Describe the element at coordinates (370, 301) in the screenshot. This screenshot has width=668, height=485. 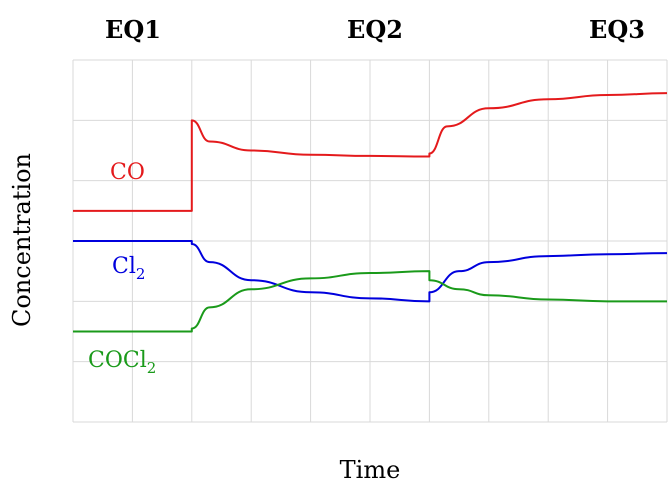
I see `series-line-cocl2` at that location.